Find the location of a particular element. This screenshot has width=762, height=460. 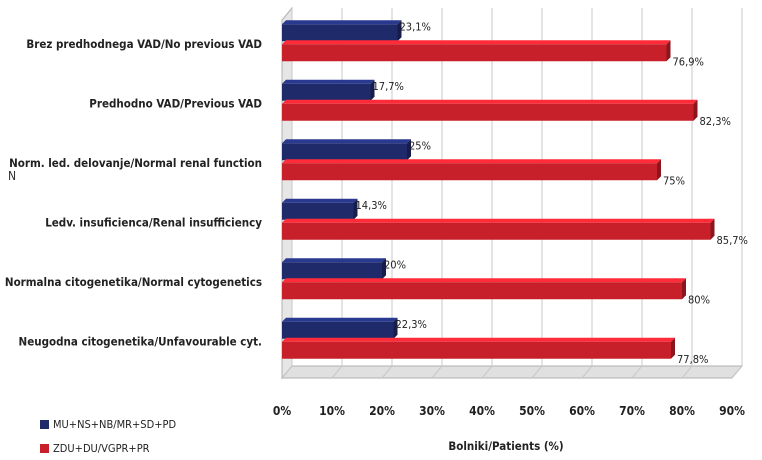

data-label: 17,7% is located at coordinates (388, 86).